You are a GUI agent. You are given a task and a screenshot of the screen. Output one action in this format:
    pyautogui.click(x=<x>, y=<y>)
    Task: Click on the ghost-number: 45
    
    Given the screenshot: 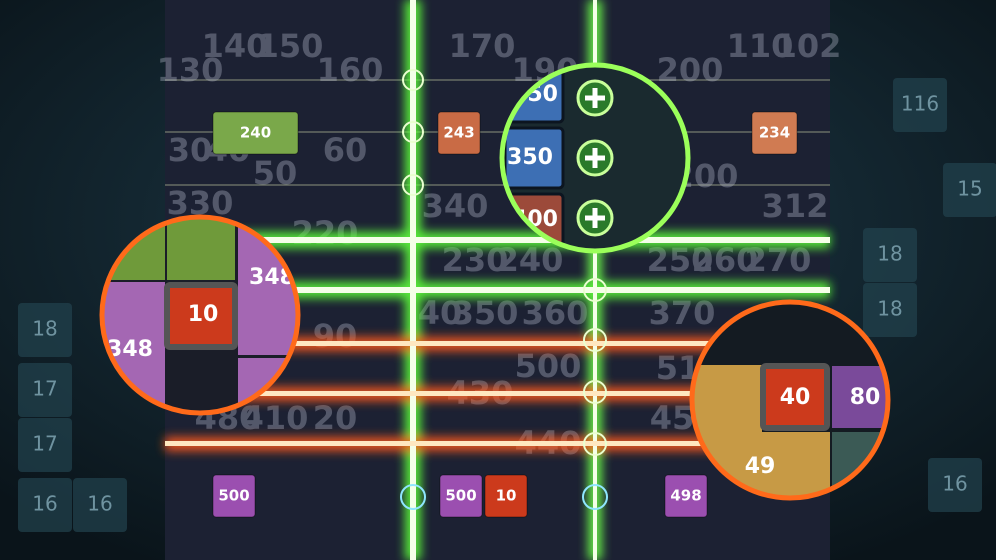 What is the action you would take?
    pyautogui.click(x=672, y=418)
    